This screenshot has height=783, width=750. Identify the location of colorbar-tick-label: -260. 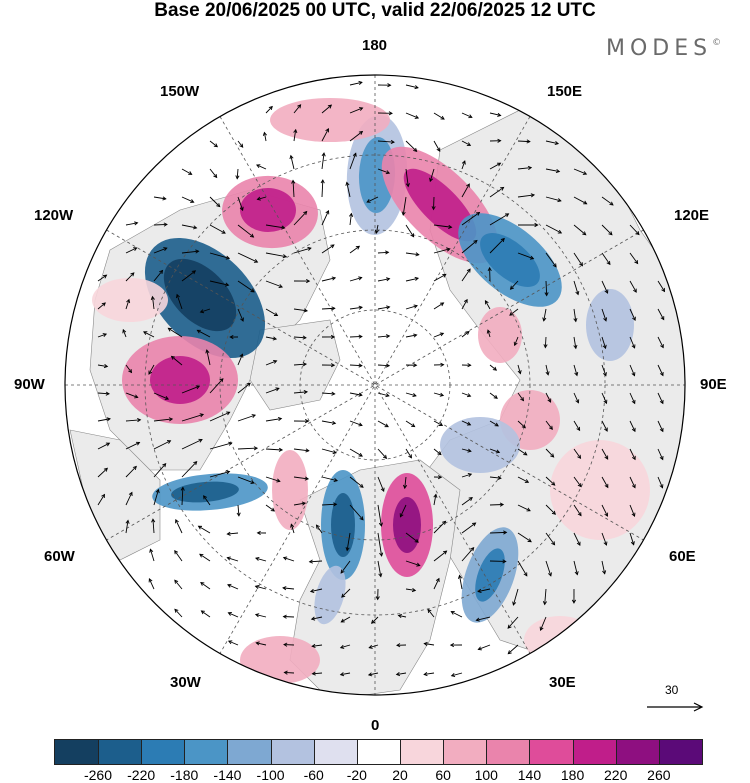
(98, 775).